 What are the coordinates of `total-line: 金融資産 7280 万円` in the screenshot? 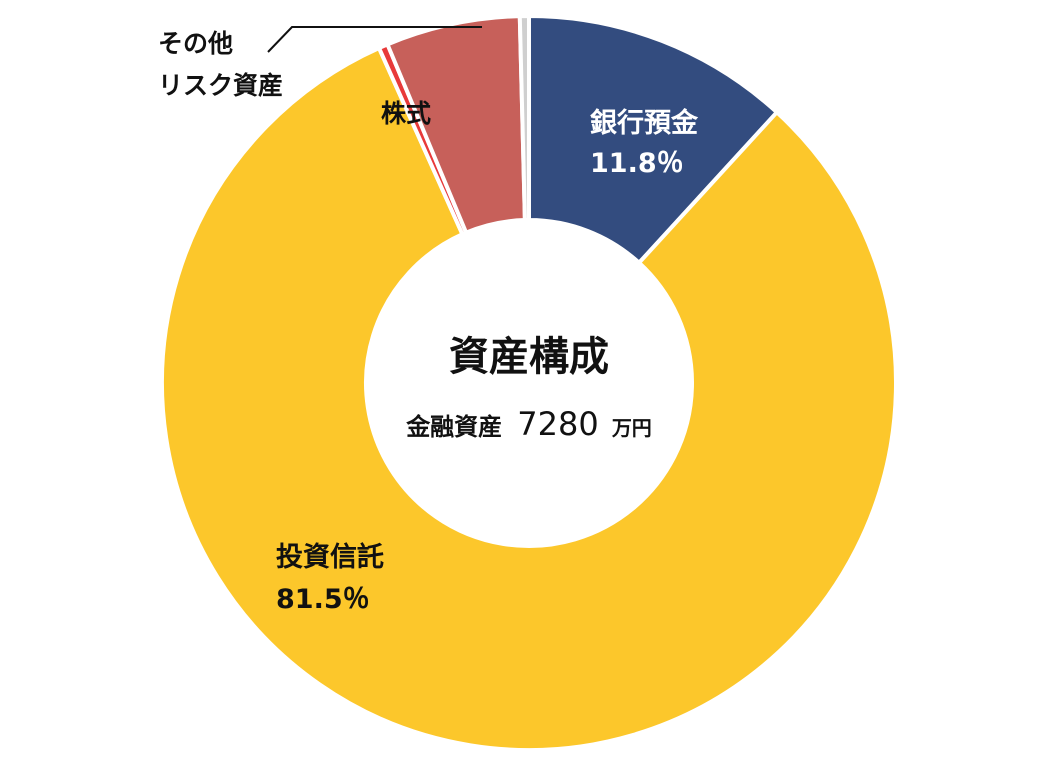 It's located at (528, 424).